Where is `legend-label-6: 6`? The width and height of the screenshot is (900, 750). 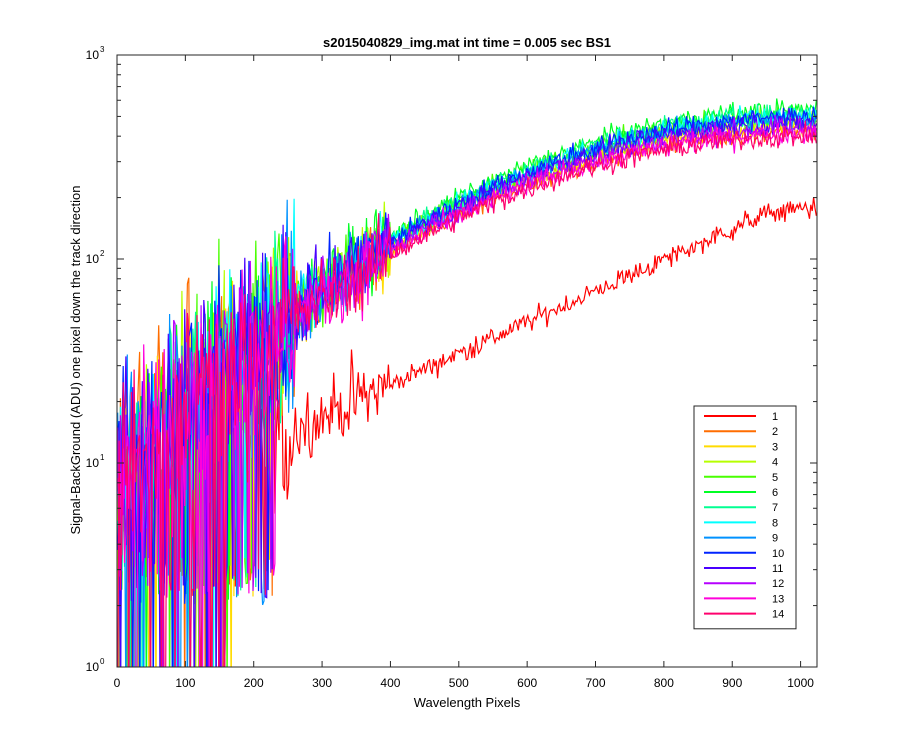
legend-label-6: 6 is located at coordinates (775, 493).